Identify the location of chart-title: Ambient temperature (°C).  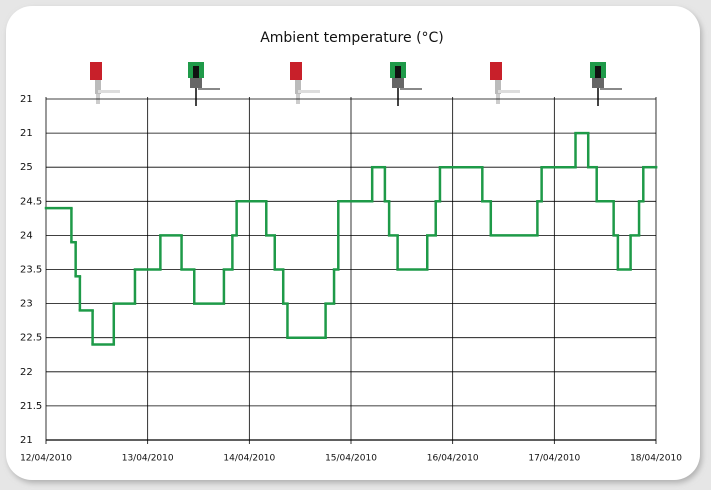
(352, 38).